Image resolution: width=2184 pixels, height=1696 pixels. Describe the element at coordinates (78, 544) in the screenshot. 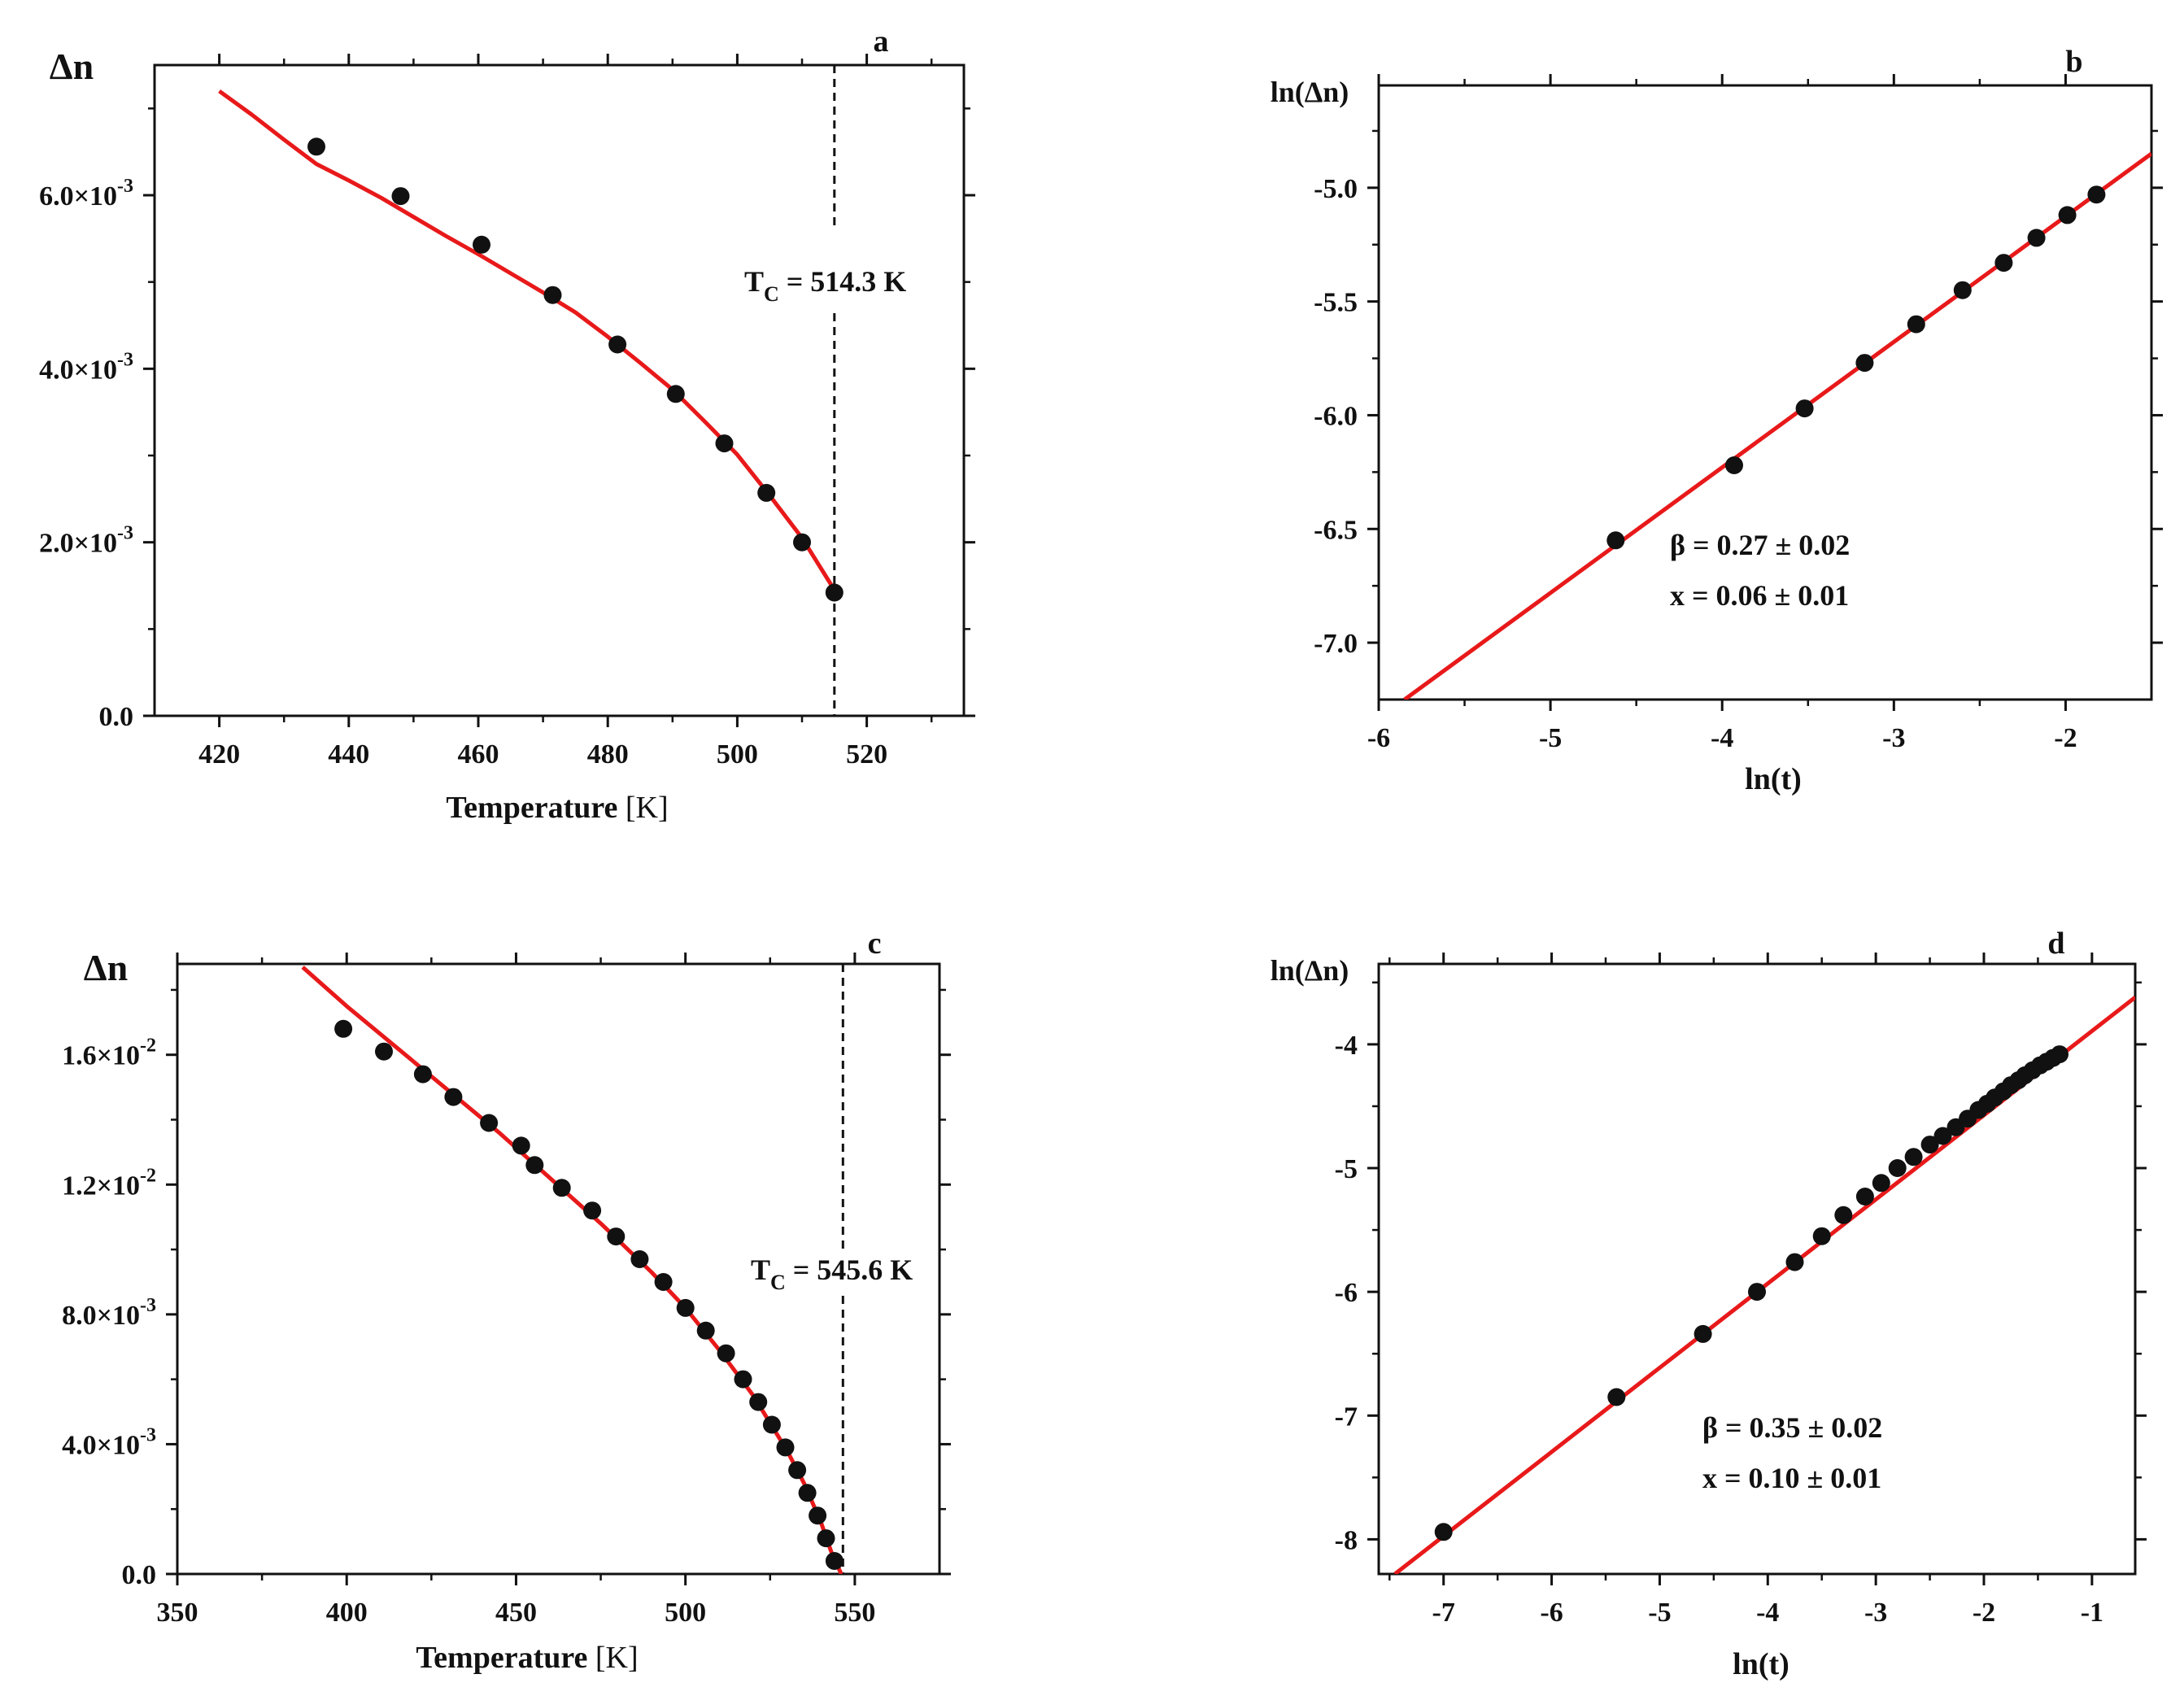

I see `y-tick-mantissa: 2.0×10` at that location.